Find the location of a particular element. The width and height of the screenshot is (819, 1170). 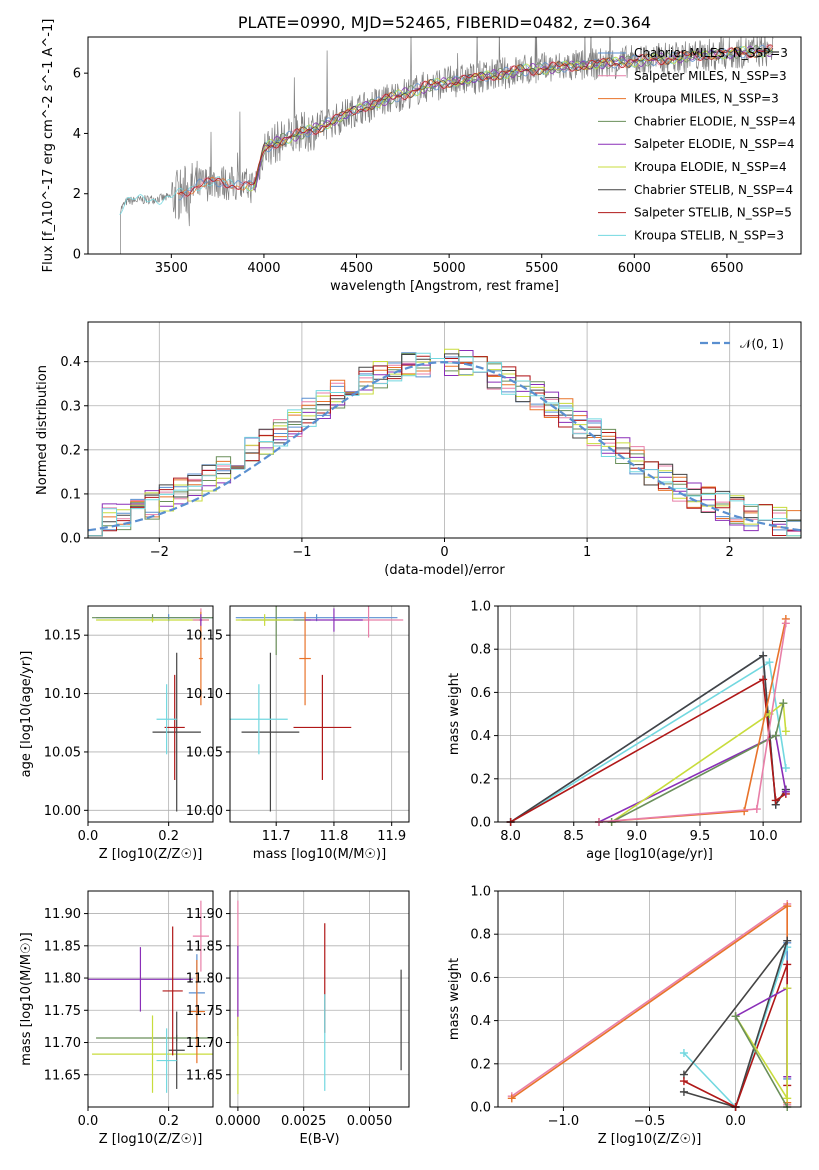

x-tick-label: 11.9 is located at coordinates (391, 836).